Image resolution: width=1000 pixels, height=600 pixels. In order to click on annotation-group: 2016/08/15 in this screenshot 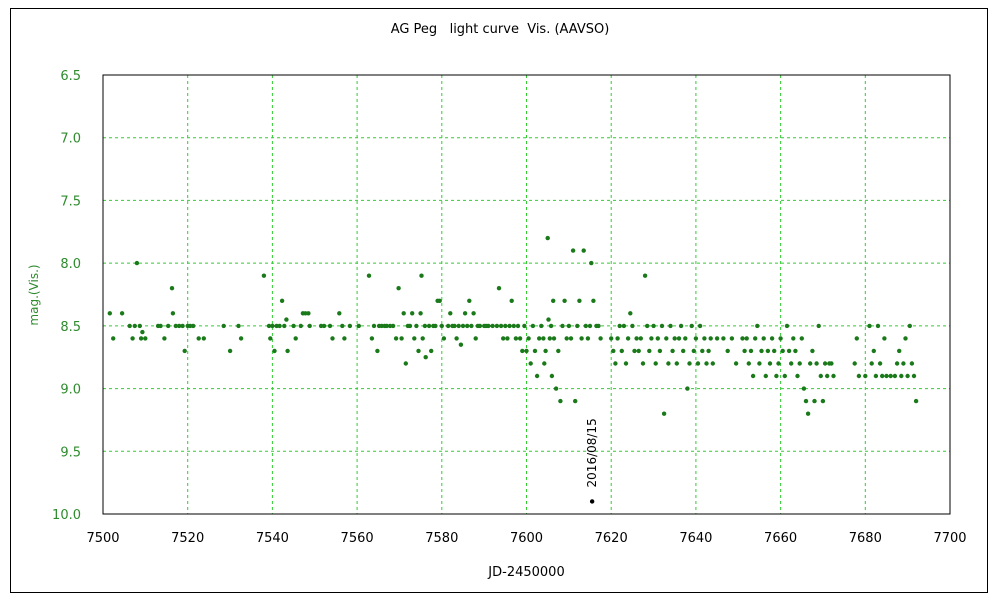, I will do `click(592, 461)`.